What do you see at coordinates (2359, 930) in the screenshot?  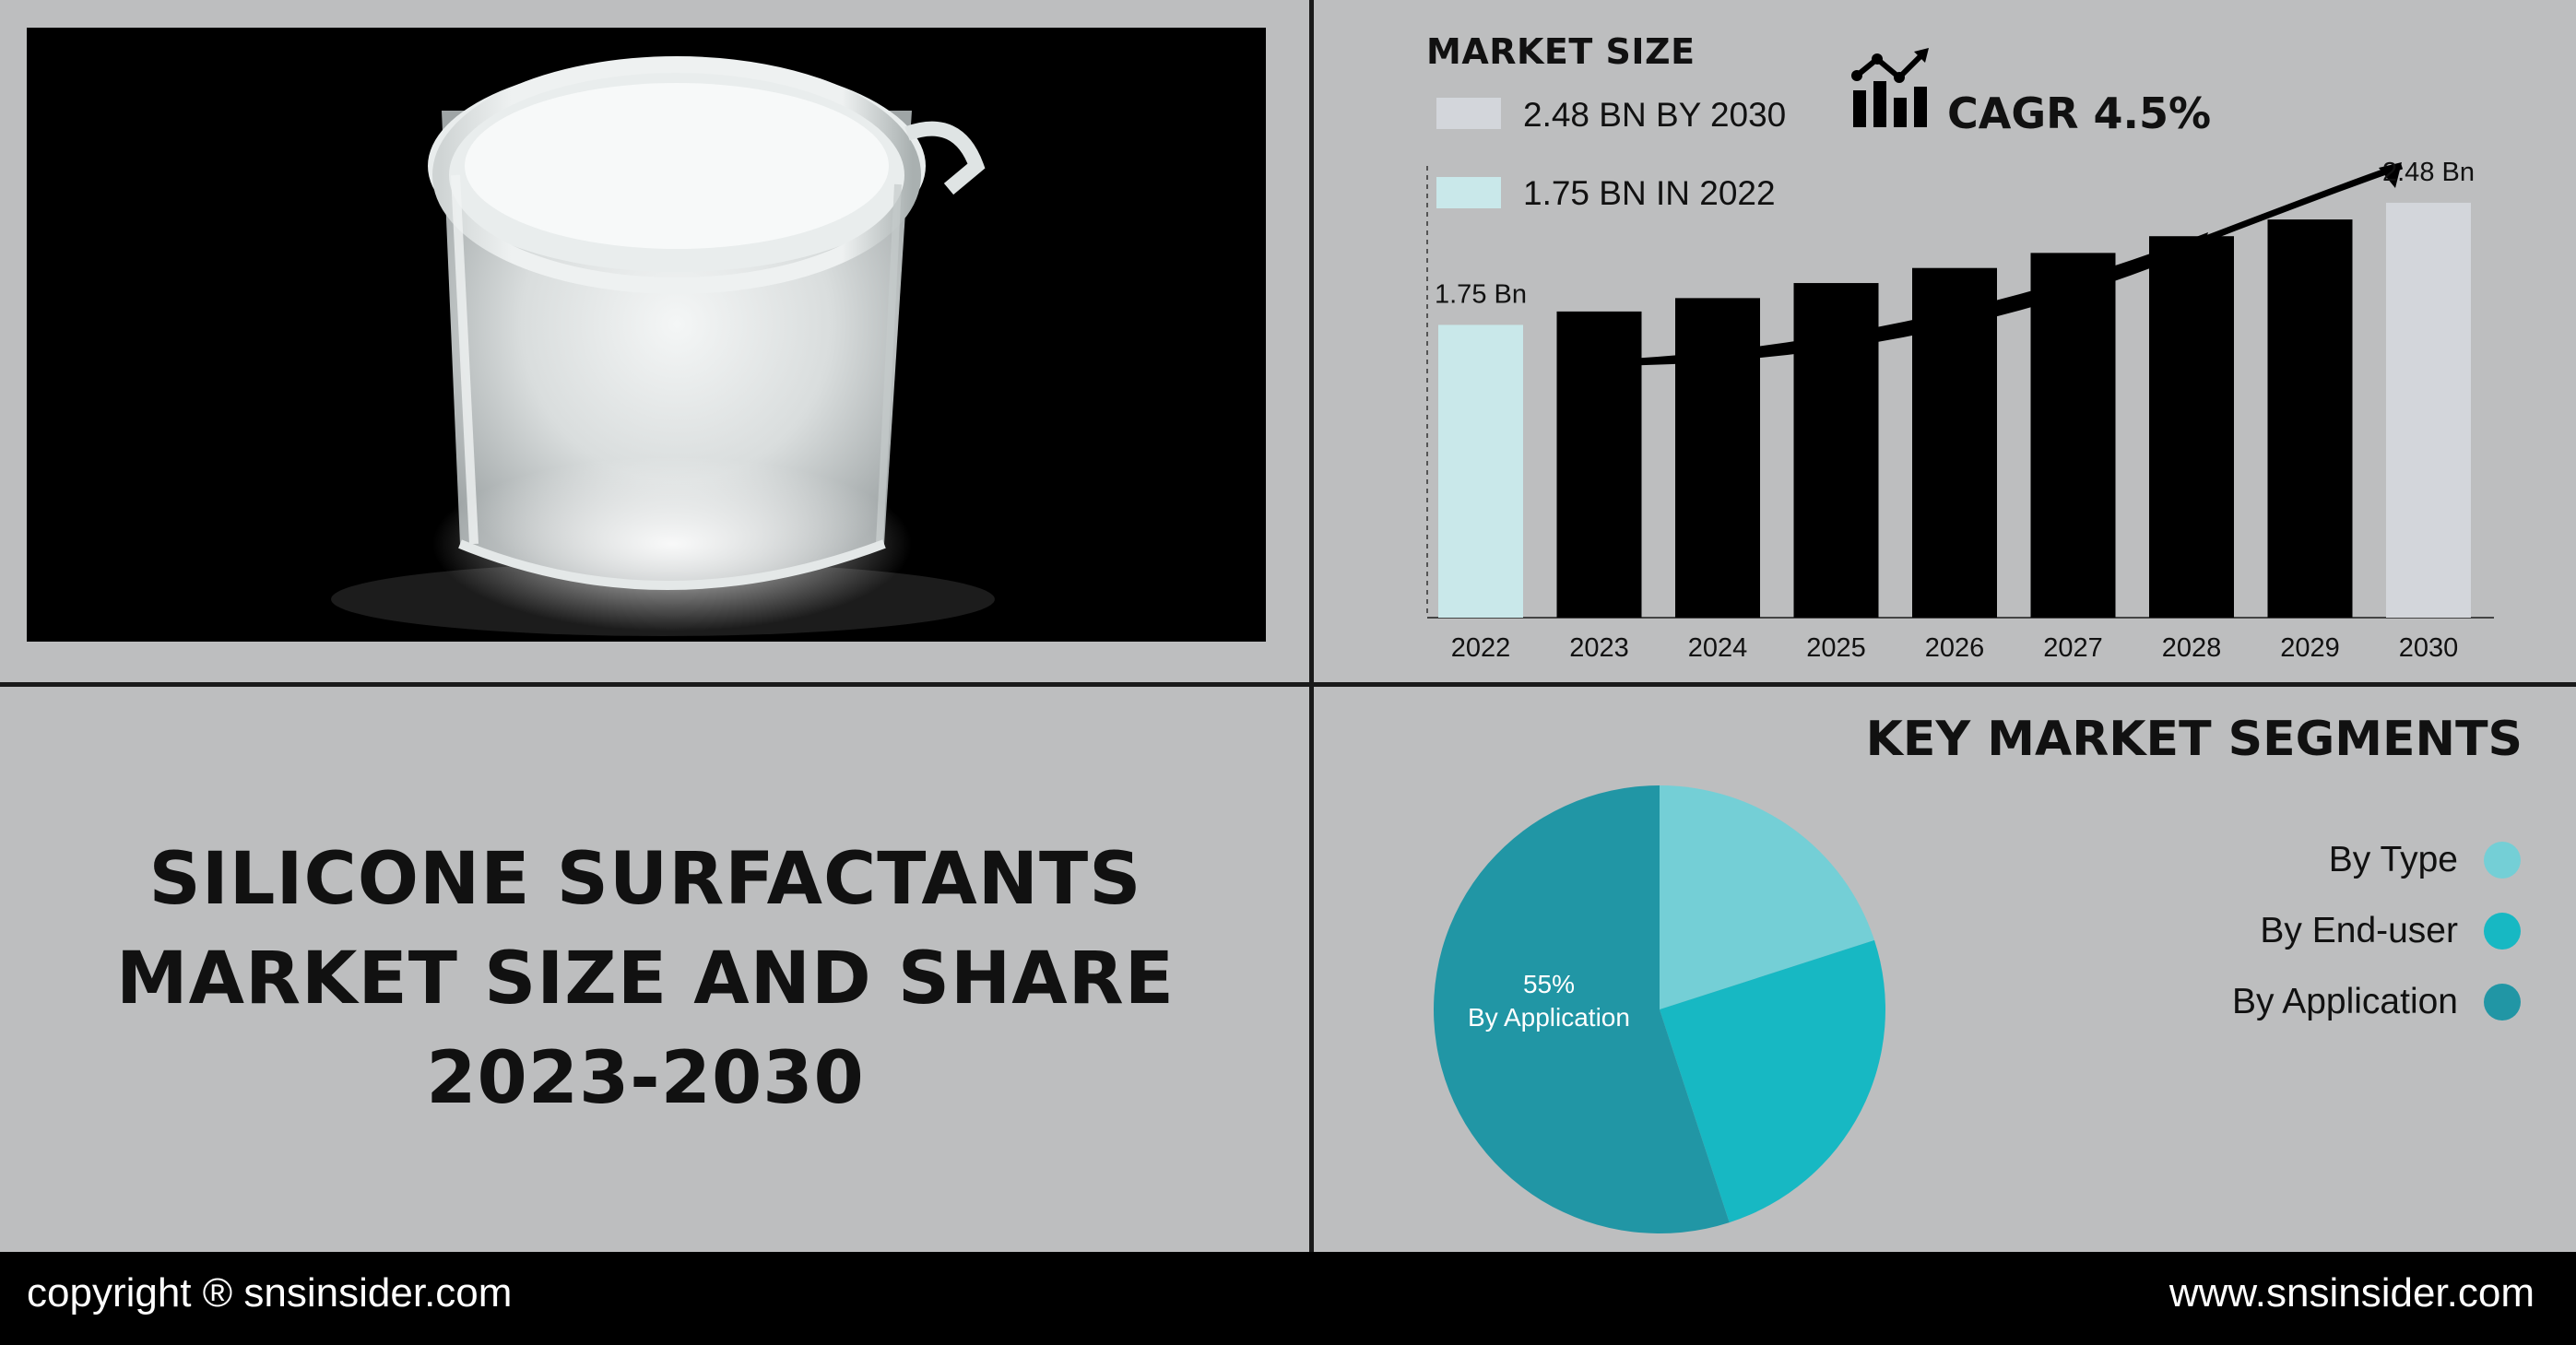 I see `segment-label: By End-user` at bounding box center [2359, 930].